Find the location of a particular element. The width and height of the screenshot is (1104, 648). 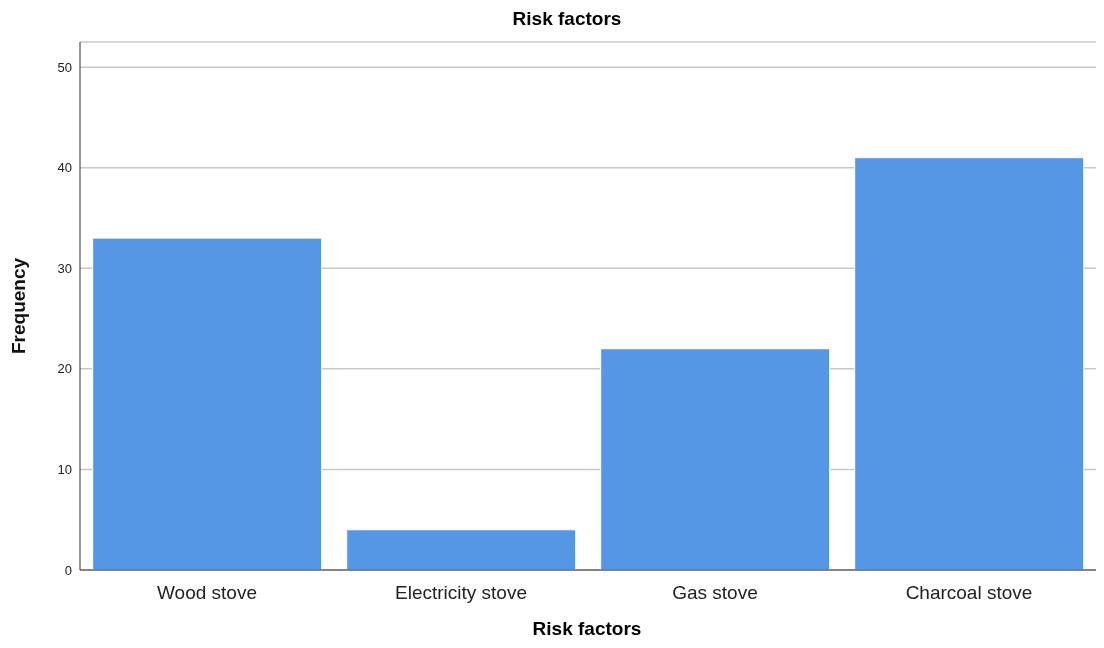

chart-title: Risk factors is located at coordinates (567, 19).